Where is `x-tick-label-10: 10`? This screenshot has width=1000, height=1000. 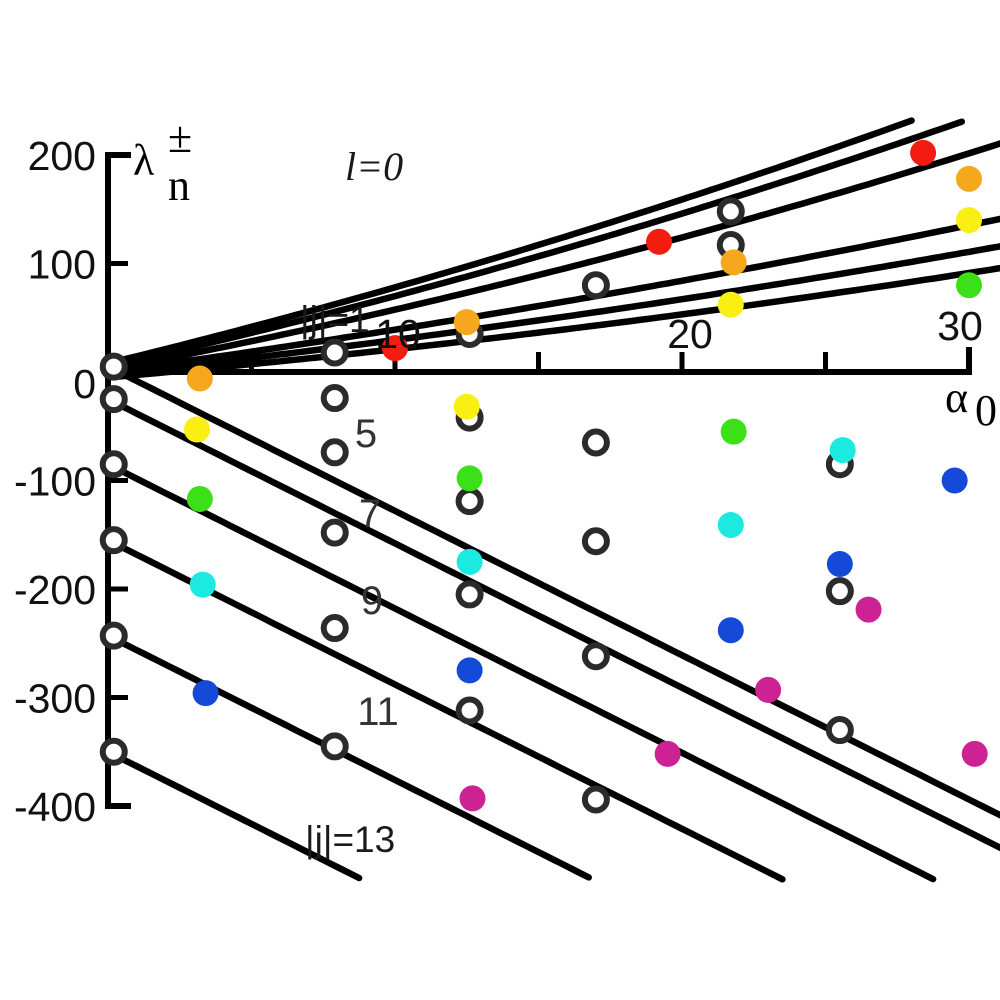 x-tick-label-10: 10 is located at coordinates (398, 334).